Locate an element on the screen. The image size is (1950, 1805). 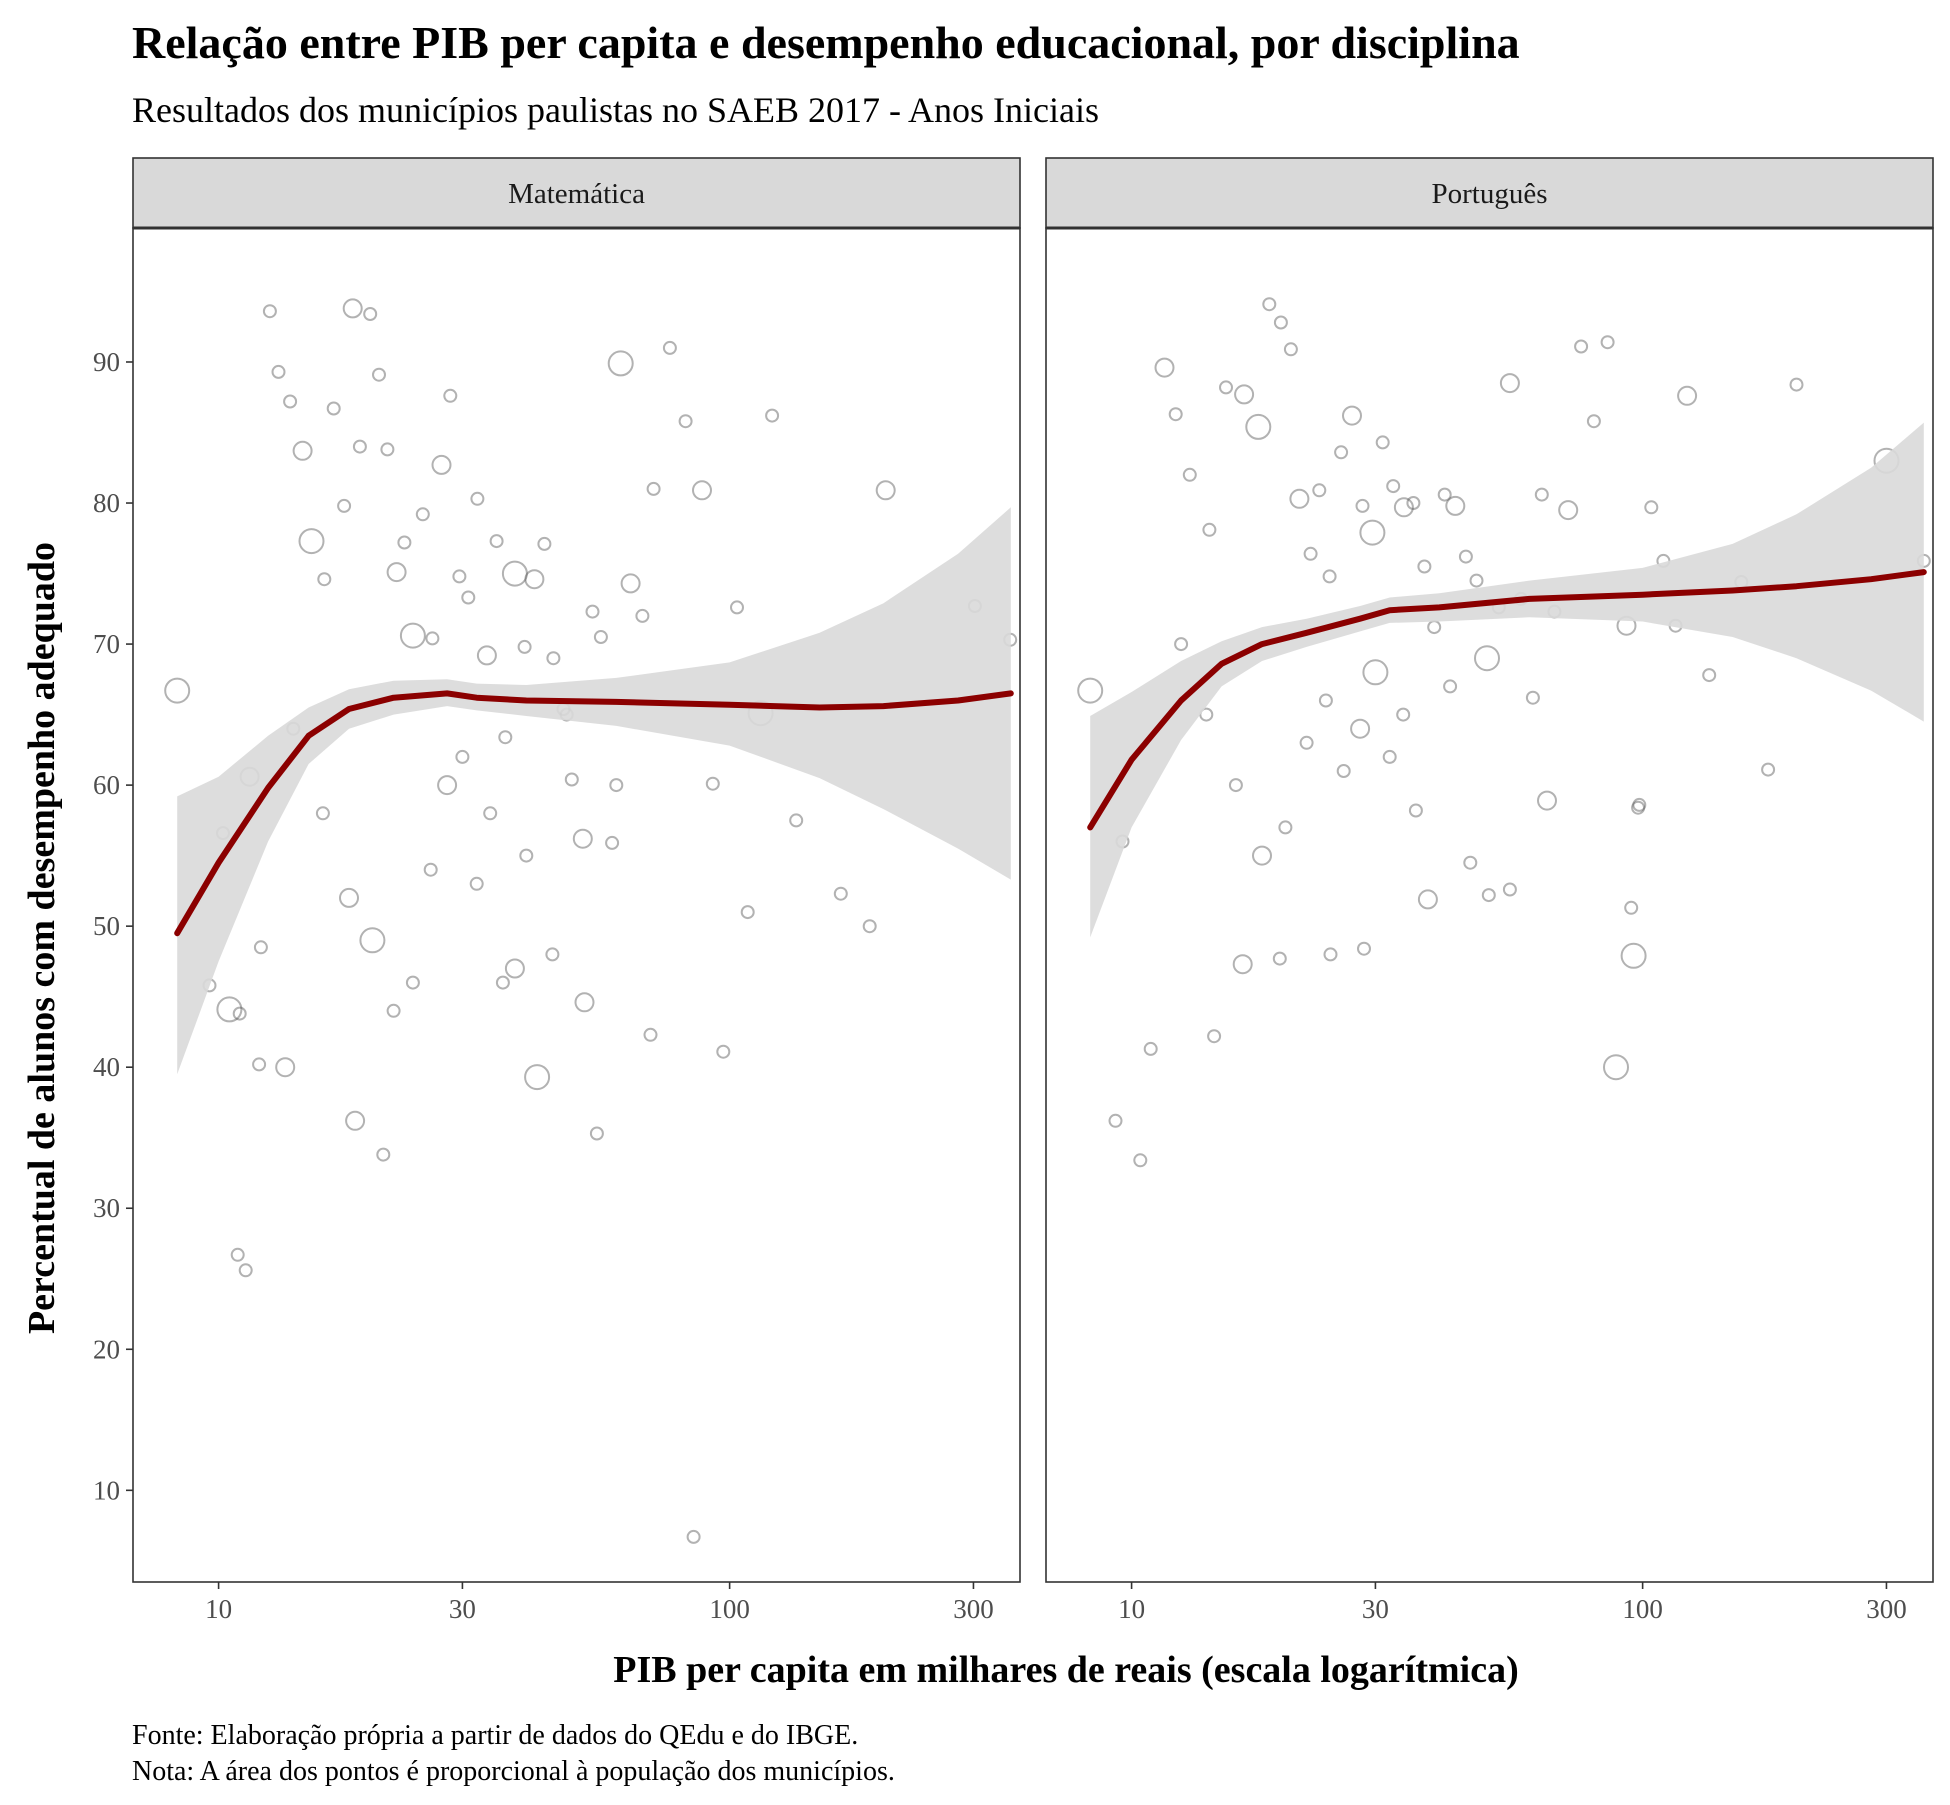
facet-strip is located at coordinates (576, 193).